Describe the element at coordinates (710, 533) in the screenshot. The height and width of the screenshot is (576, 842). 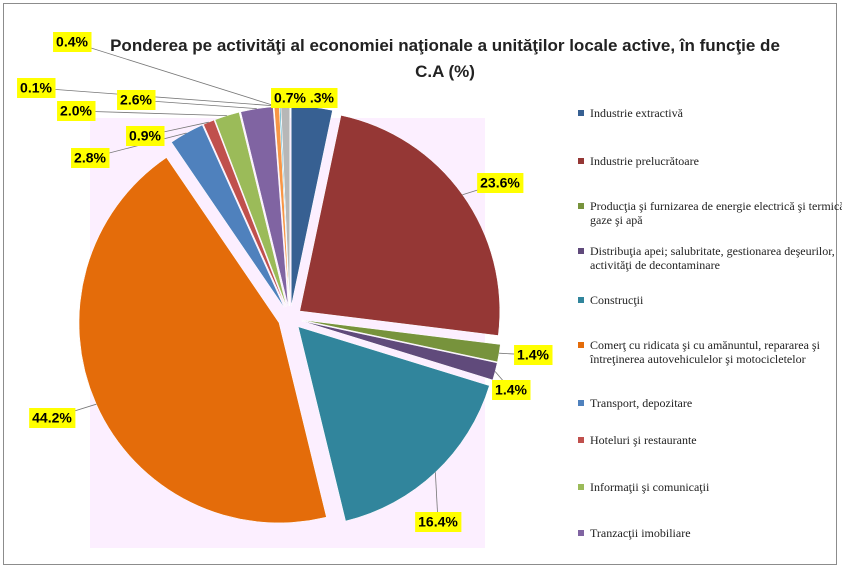
I see `legend-item: Tranzacţii imobiliare` at that location.